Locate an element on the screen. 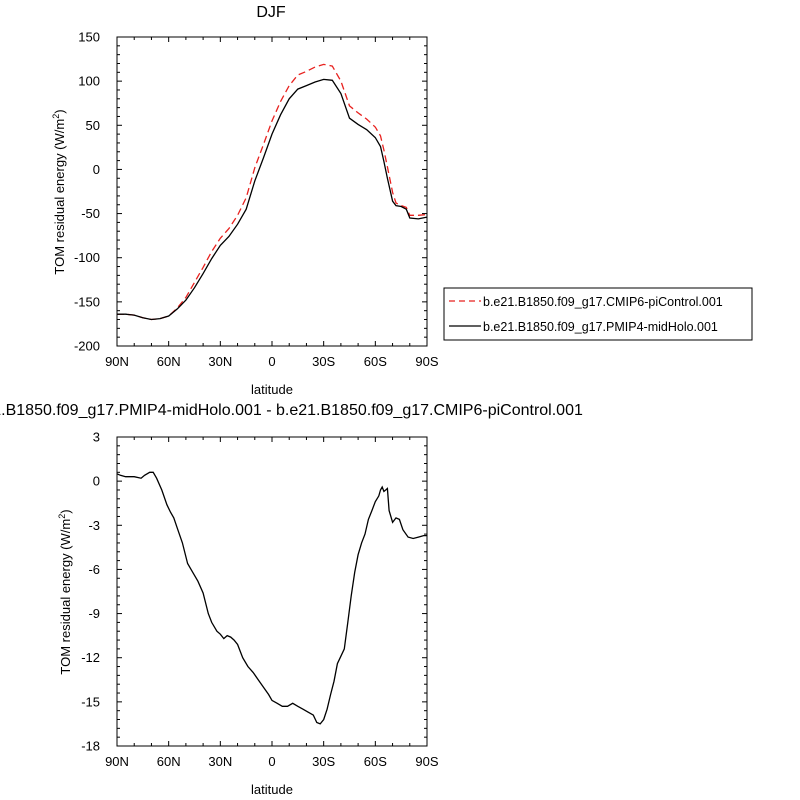 The height and width of the screenshot is (800, 800). y-axis-label: TOM residual energy (W/m2) is located at coordinates (59, 191).